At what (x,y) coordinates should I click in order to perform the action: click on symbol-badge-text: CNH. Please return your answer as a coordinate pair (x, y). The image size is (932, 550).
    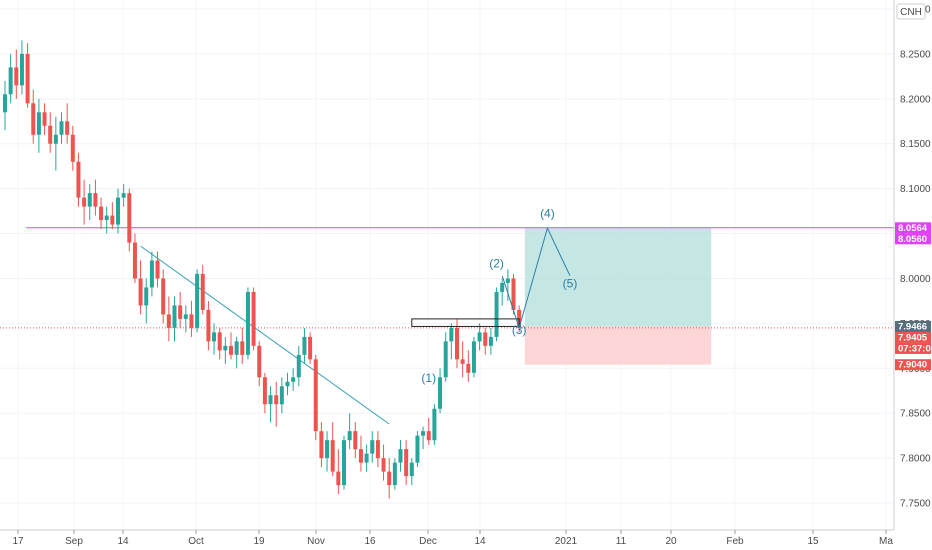
    Looking at the image, I should click on (911, 12).